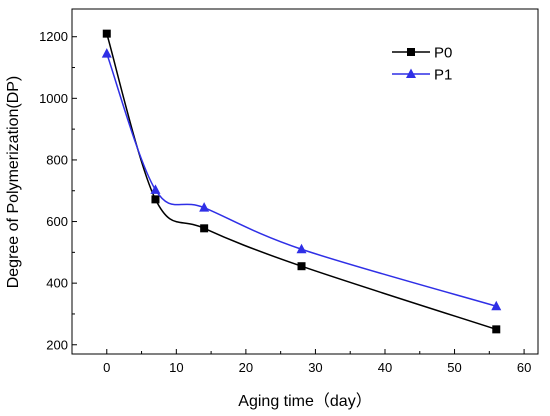 The height and width of the screenshot is (416, 550). Describe the element at coordinates (443, 75) in the screenshot. I see `legend-label: P1` at that location.